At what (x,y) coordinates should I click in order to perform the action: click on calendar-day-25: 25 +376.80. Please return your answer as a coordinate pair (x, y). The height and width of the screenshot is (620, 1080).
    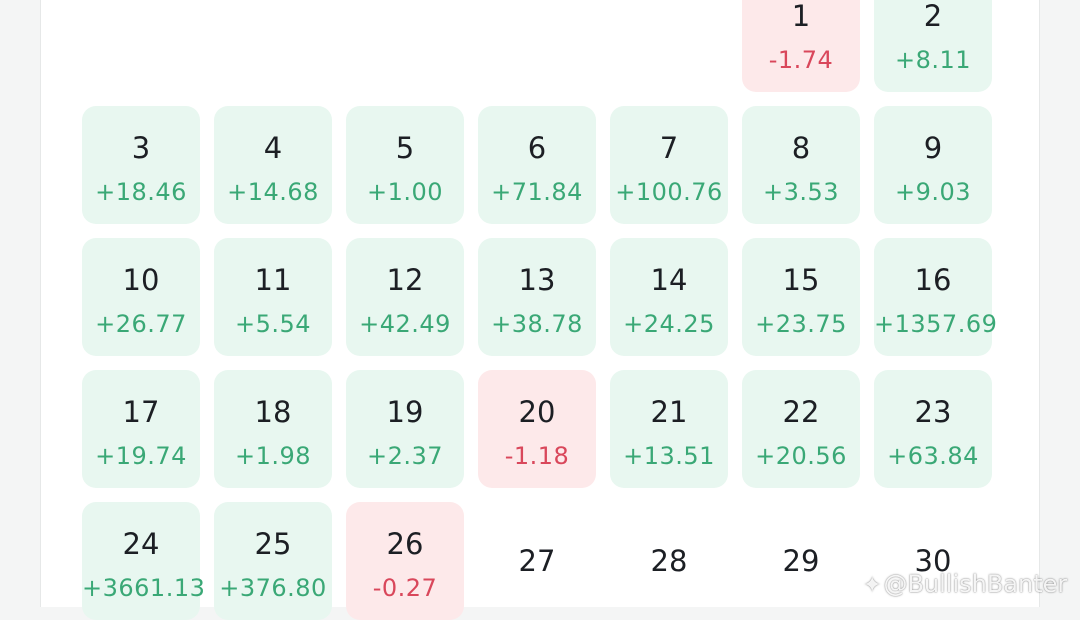
    Looking at the image, I should click on (273, 561).